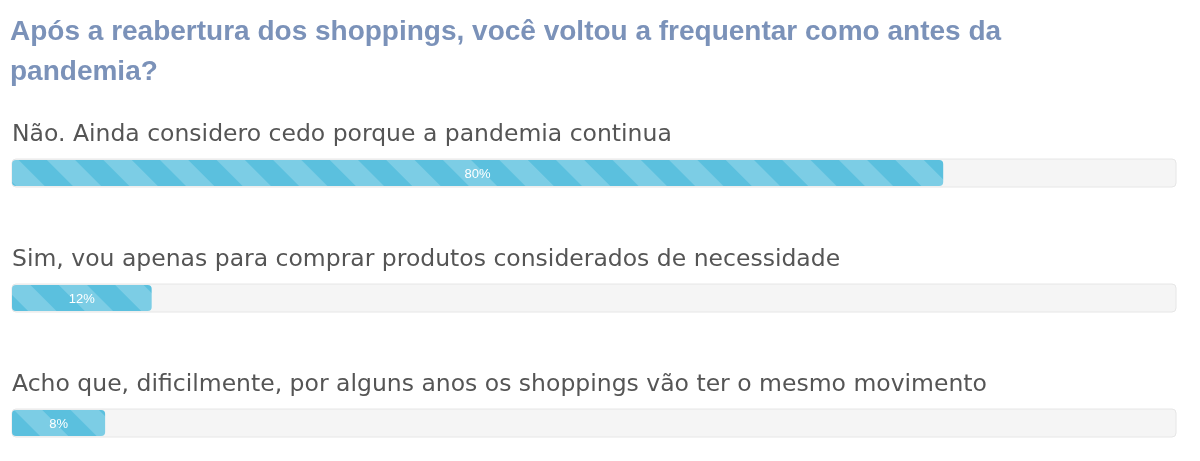 The width and height of the screenshot is (1200, 461). What do you see at coordinates (506, 50) in the screenshot?
I see `chart-title: Após a reabertura dos shoppings, você voltou a frequentar como antes da pandemia?` at bounding box center [506, 50].